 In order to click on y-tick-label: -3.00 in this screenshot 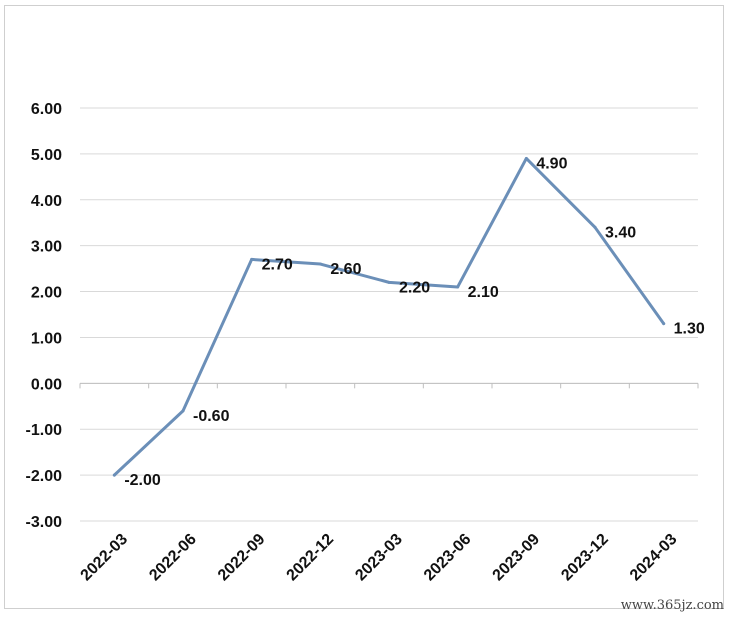, I will do `click(44, 522)`.